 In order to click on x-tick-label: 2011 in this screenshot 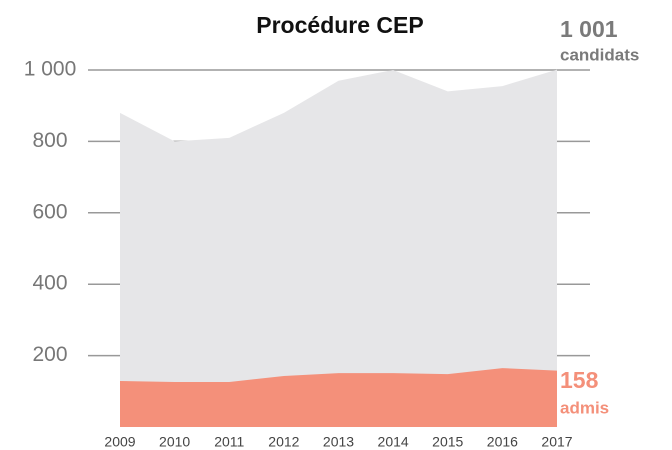, I will do `click(229, 442)`.